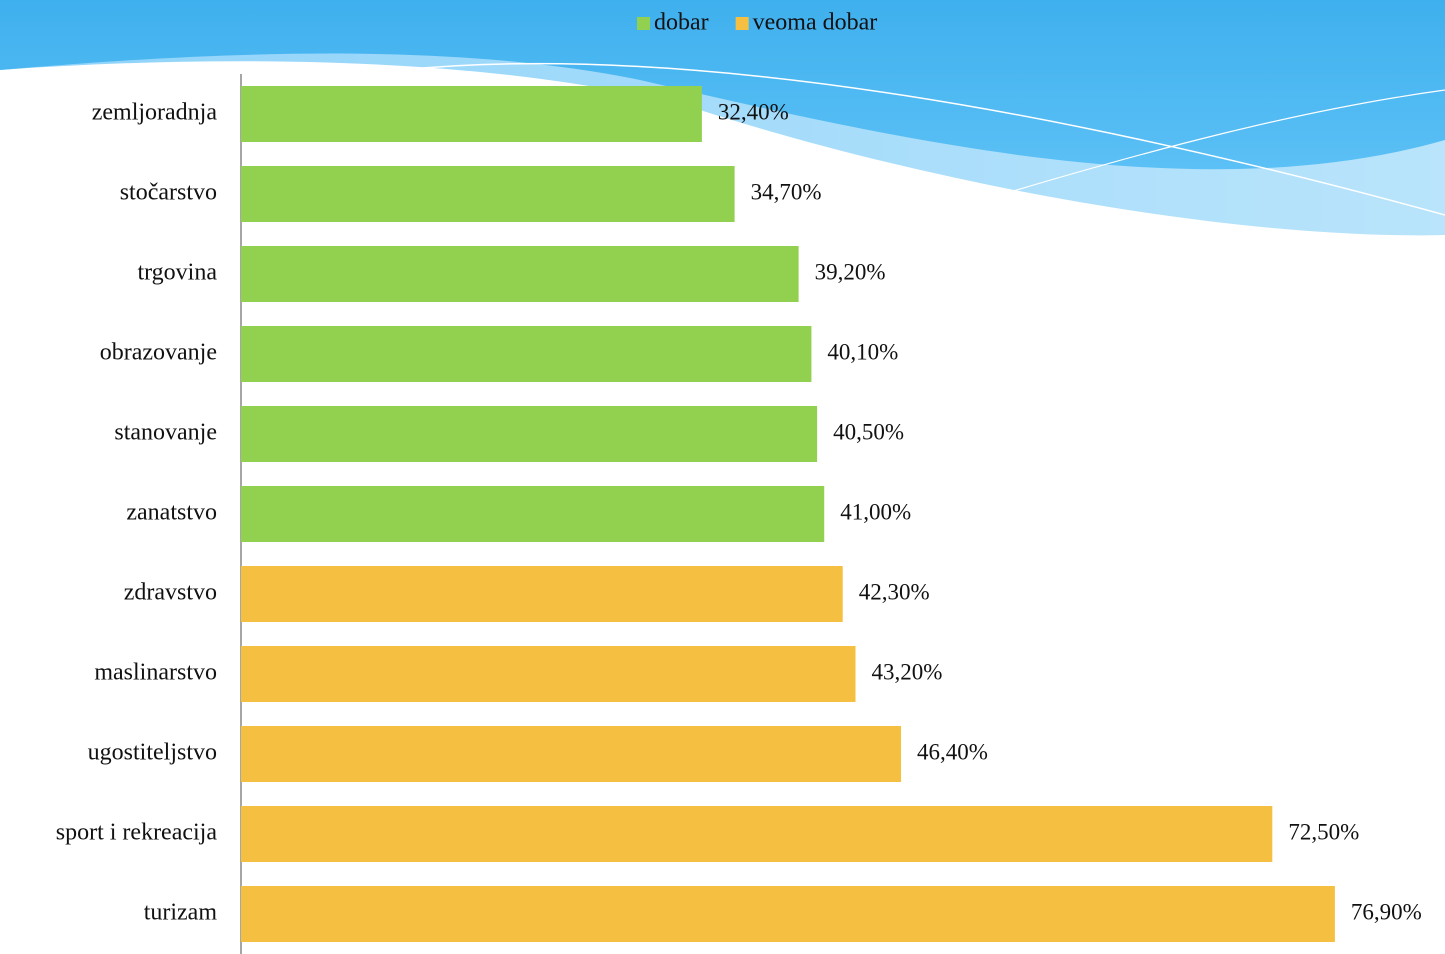 This screenshot has width=1445, height=954. I want to click on data-label: 46,40%, so click(952, 751).